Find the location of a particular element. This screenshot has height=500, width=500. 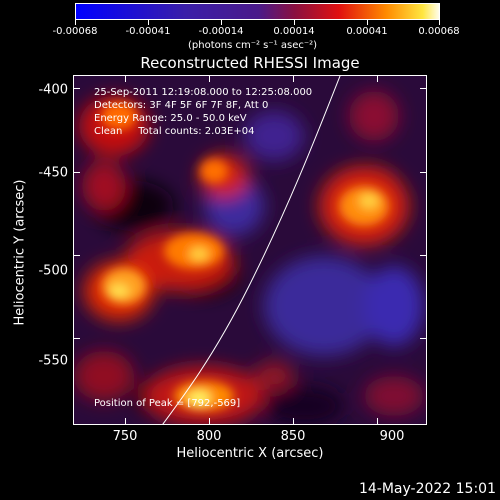

x-tick-label: 900 is located at coordinates (392, 436).